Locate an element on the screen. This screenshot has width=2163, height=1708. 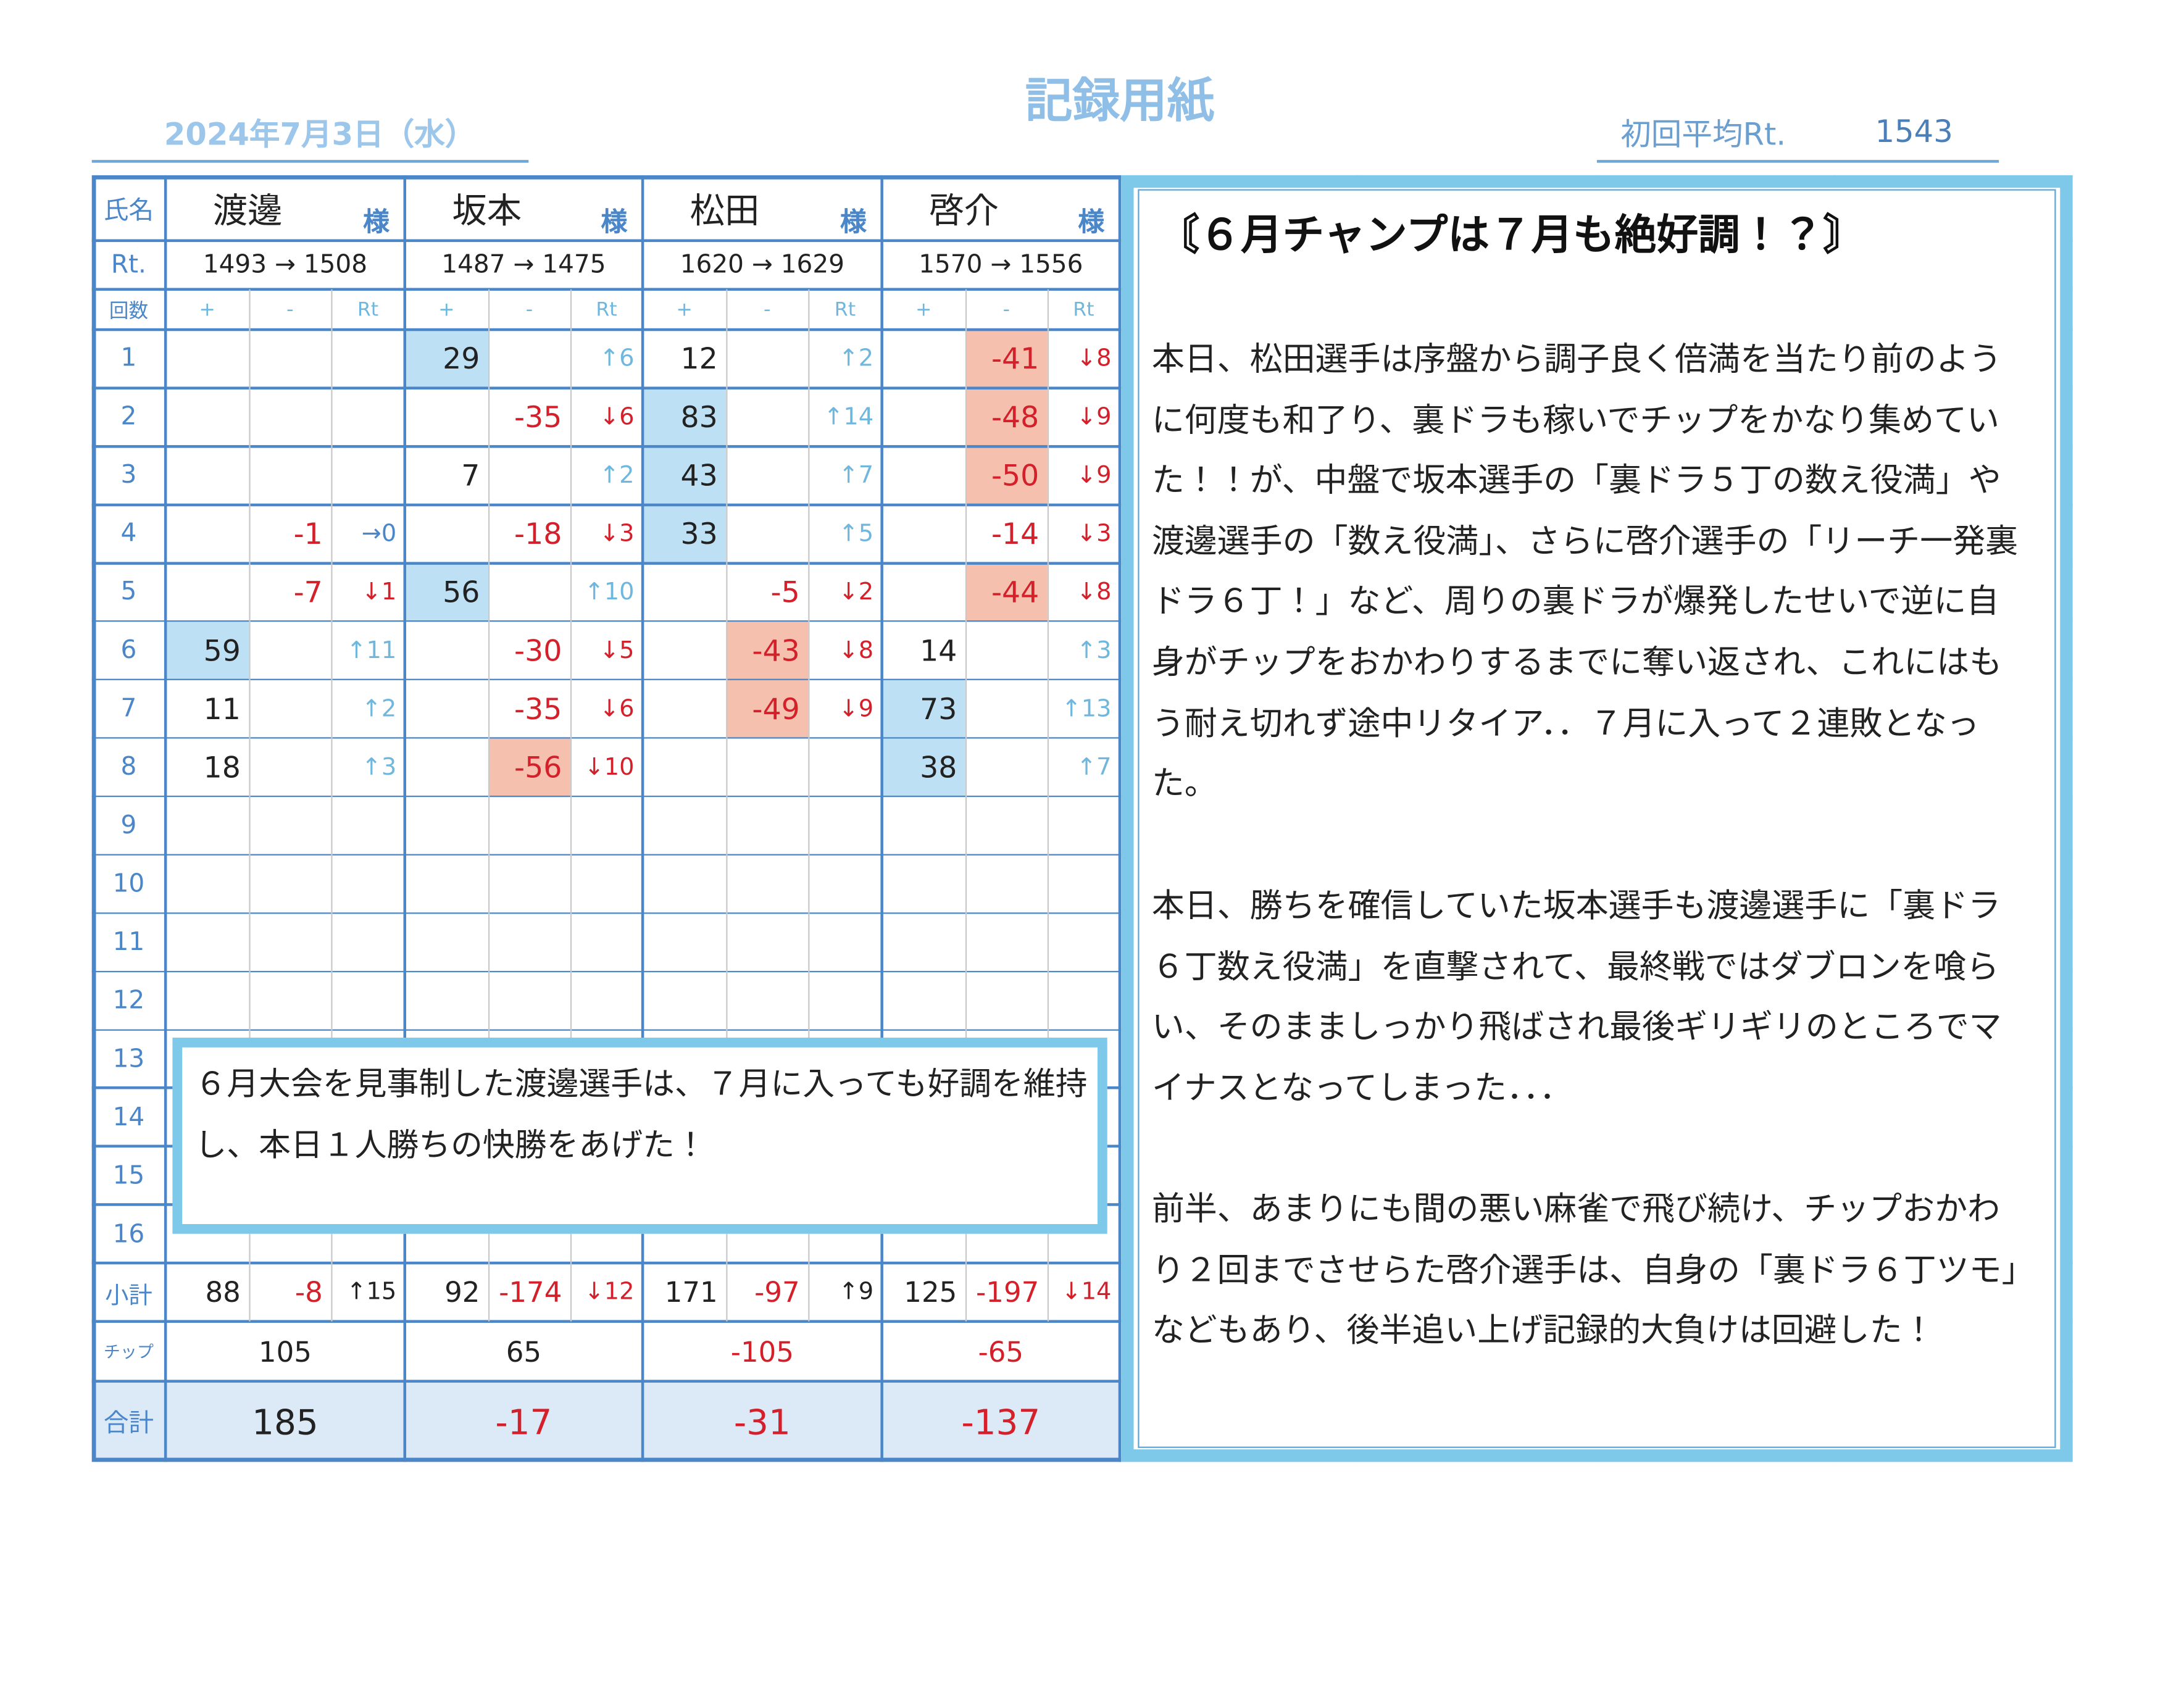
round-number: 11 is located at coordinates (128, 942).